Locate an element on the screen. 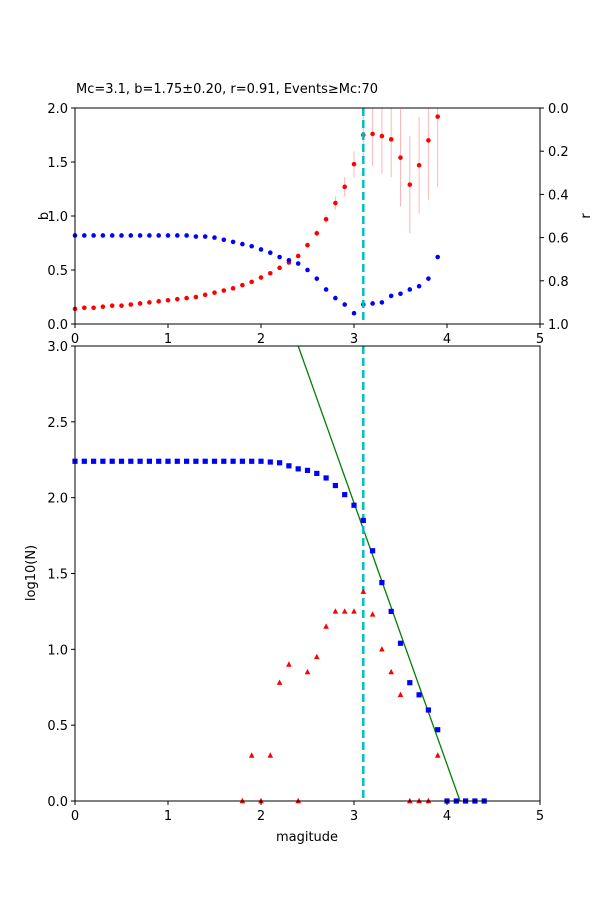 The height and width of the screenshot is (900, 600). bottom-y-tick-label: 1.5 is located at coordinates (57, 575).